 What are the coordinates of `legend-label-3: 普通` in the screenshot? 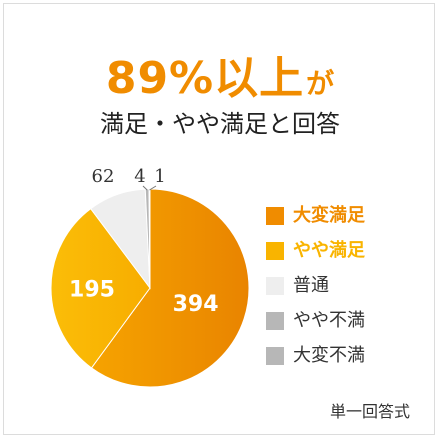 It's located at (311, 285).